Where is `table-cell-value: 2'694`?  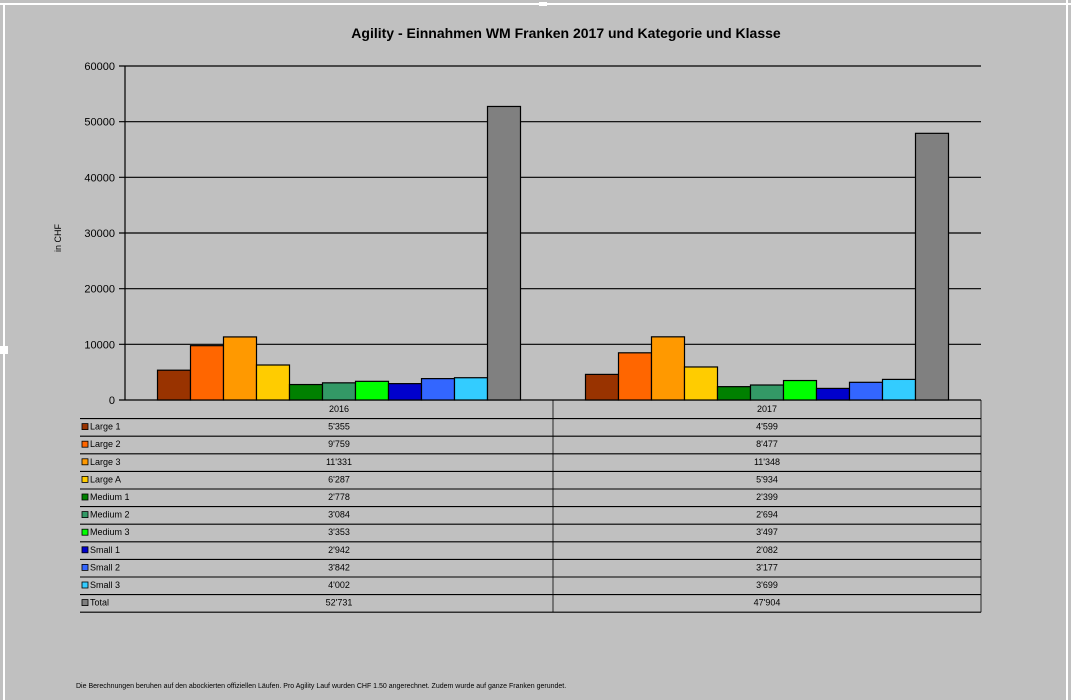
table-cell-value: 2'694 is located at coordinates (767, 515).